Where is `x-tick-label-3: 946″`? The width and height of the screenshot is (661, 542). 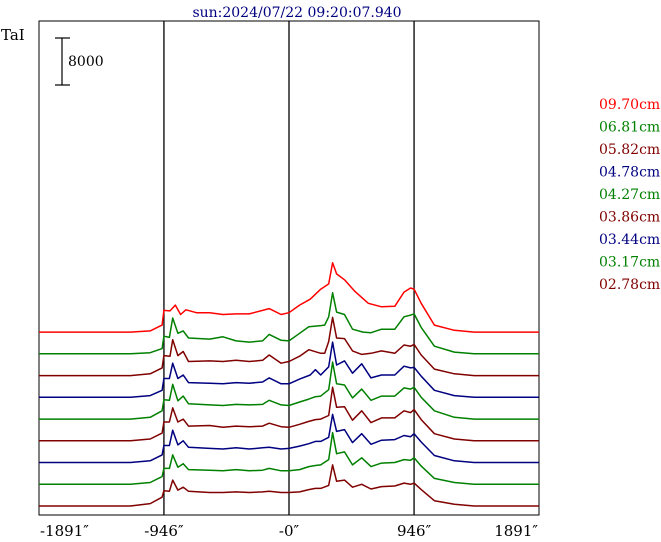
x-tick-label-3: 946″ is located at coordinates (414, 531).